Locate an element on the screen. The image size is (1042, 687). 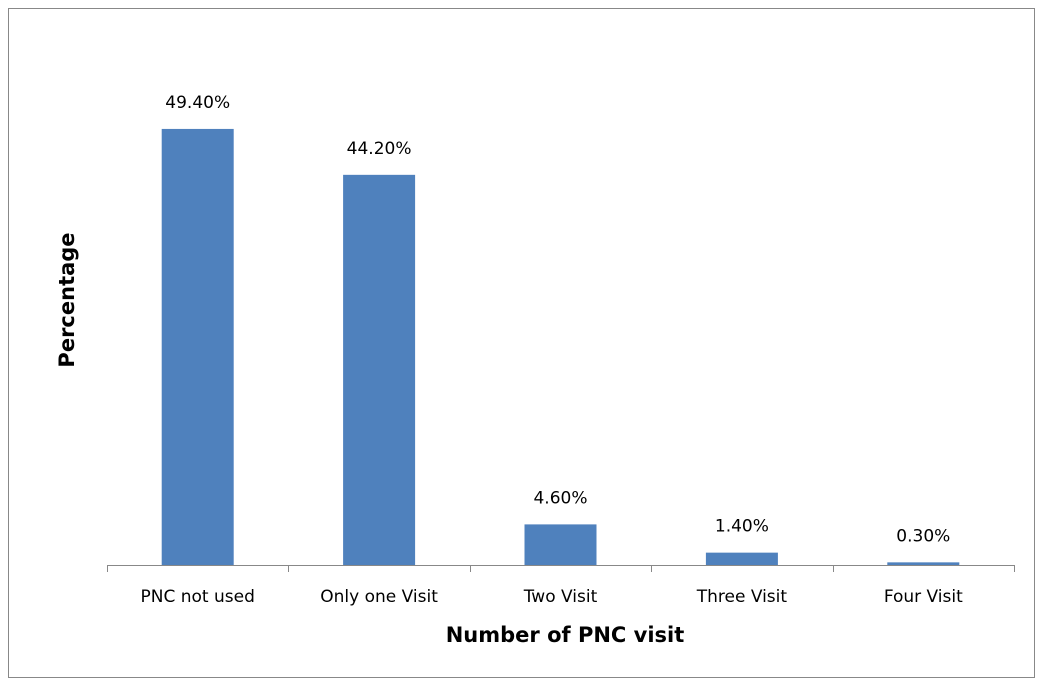
value-label: 1.40% is located at coordinates (742, 527).